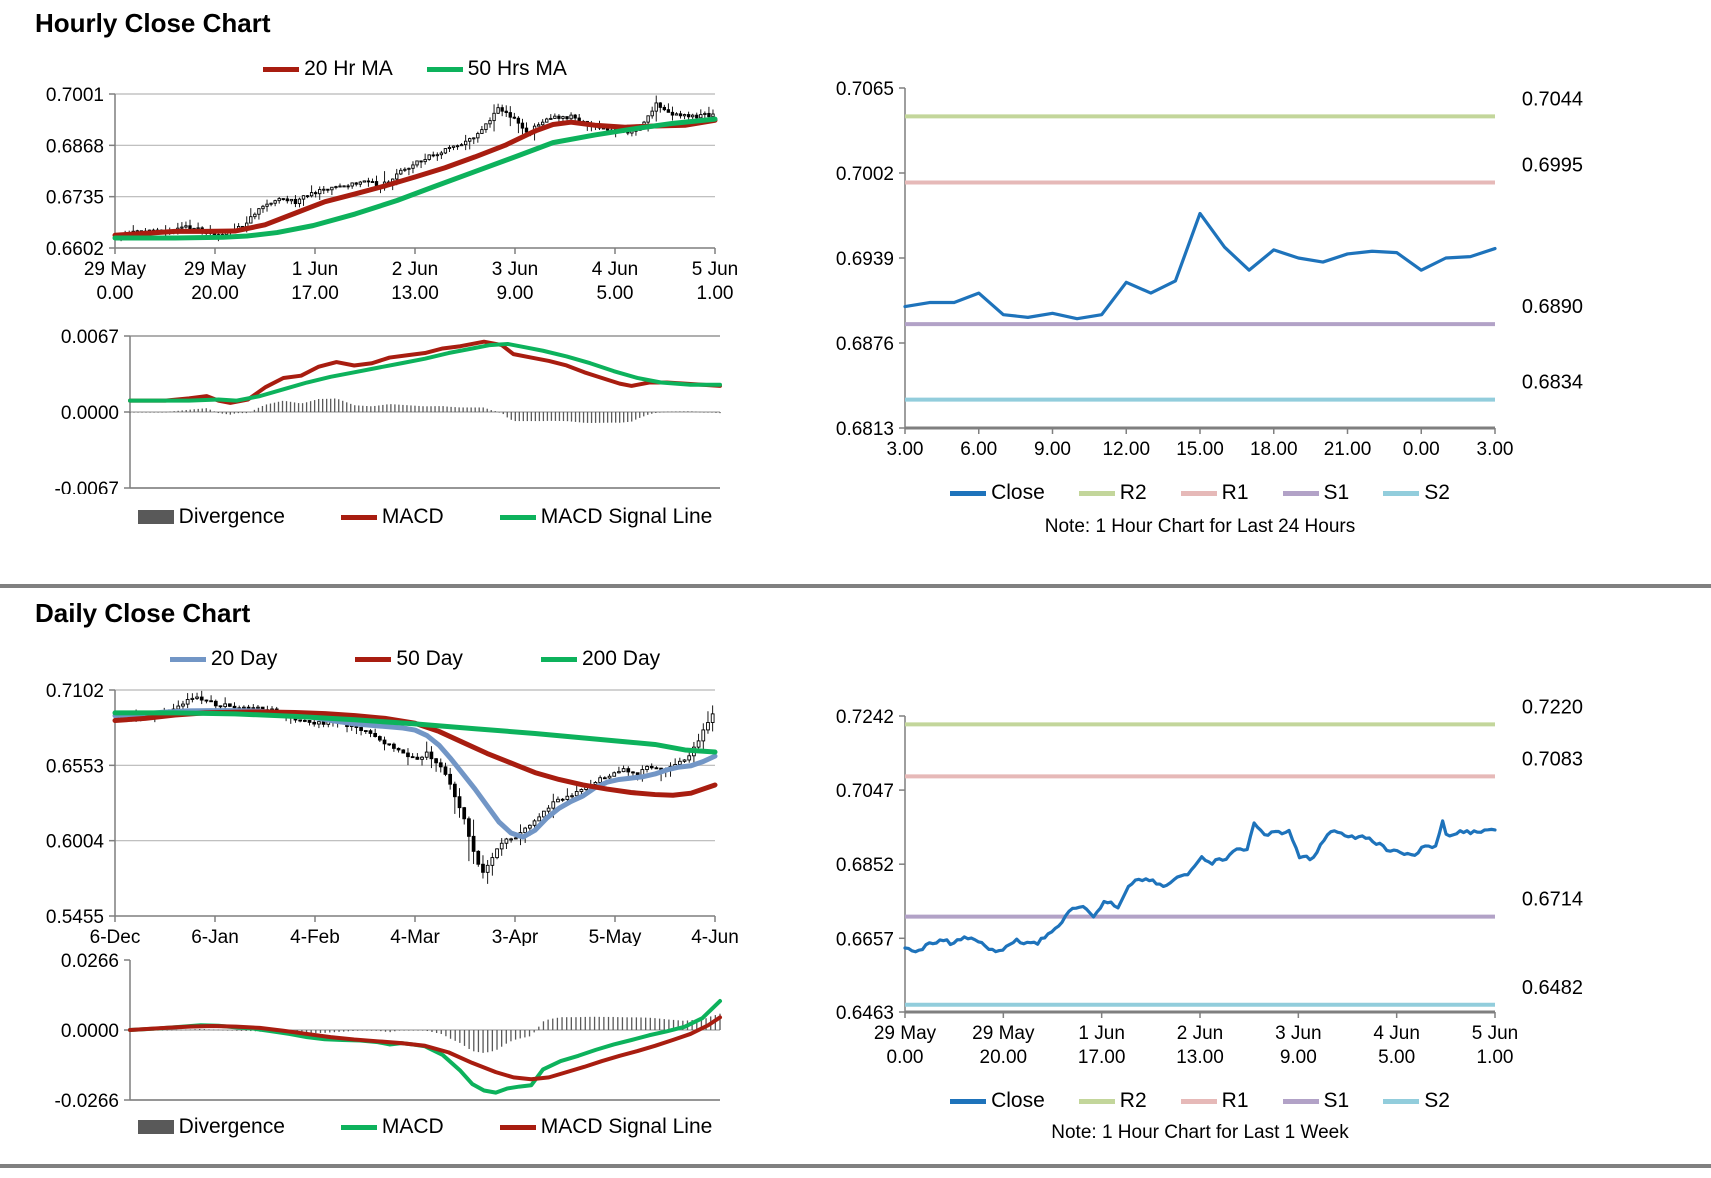 This screenshot has width=1711, height=1178. What do you see at coordinates (358, 517) in the screenshot?
I see `macd-swatch` at bounding box center [358, 517].